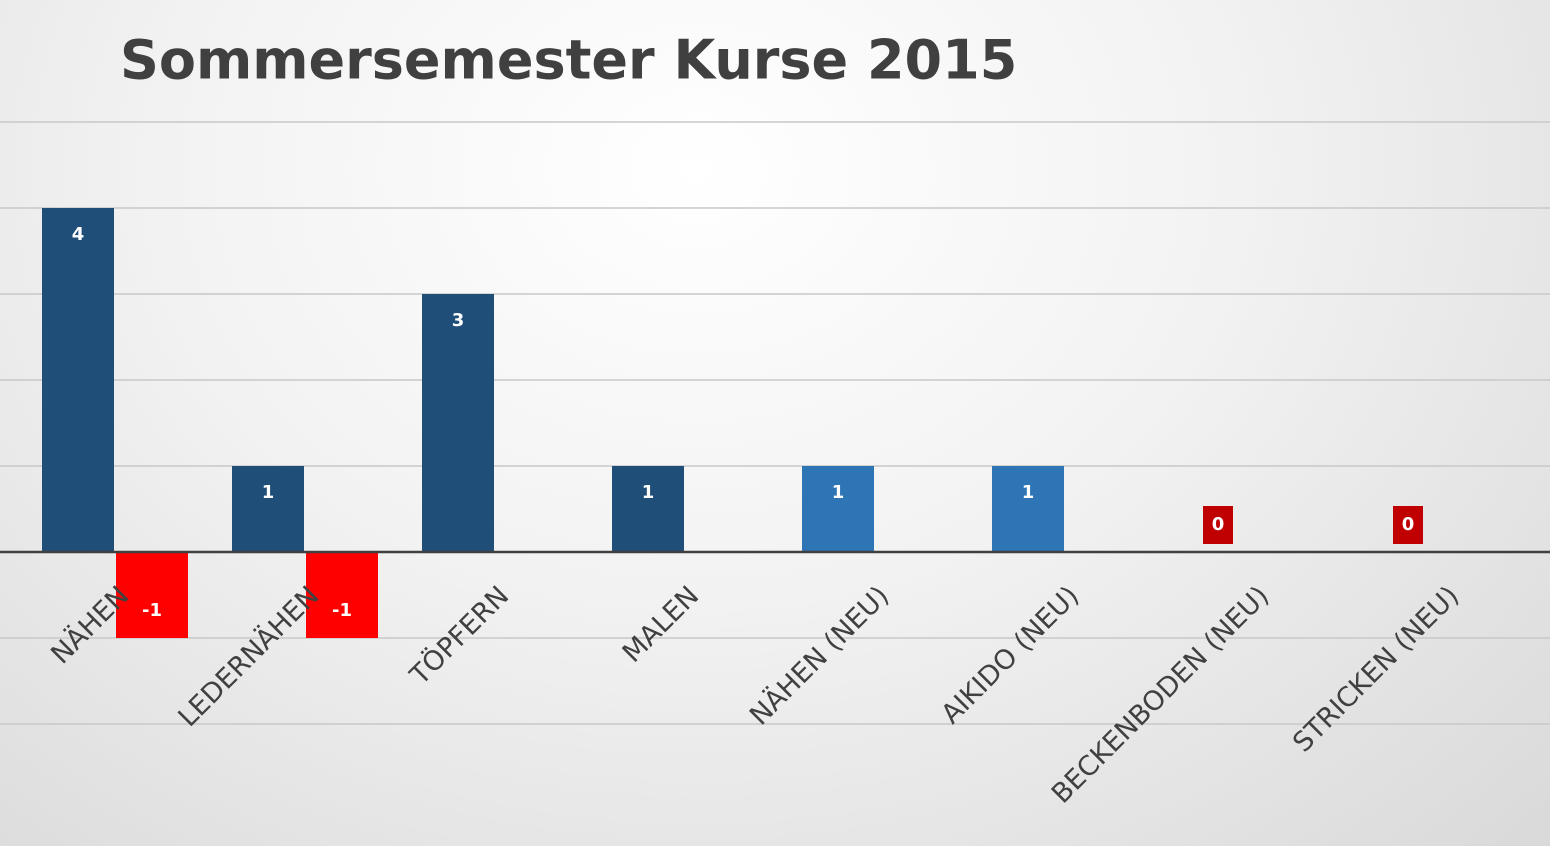 This screenshot has height=846, width=1550. What do you see at coordinates (458, 320) in the screenshot?
I see `data-label: 3` at bounding box center [458, 320].